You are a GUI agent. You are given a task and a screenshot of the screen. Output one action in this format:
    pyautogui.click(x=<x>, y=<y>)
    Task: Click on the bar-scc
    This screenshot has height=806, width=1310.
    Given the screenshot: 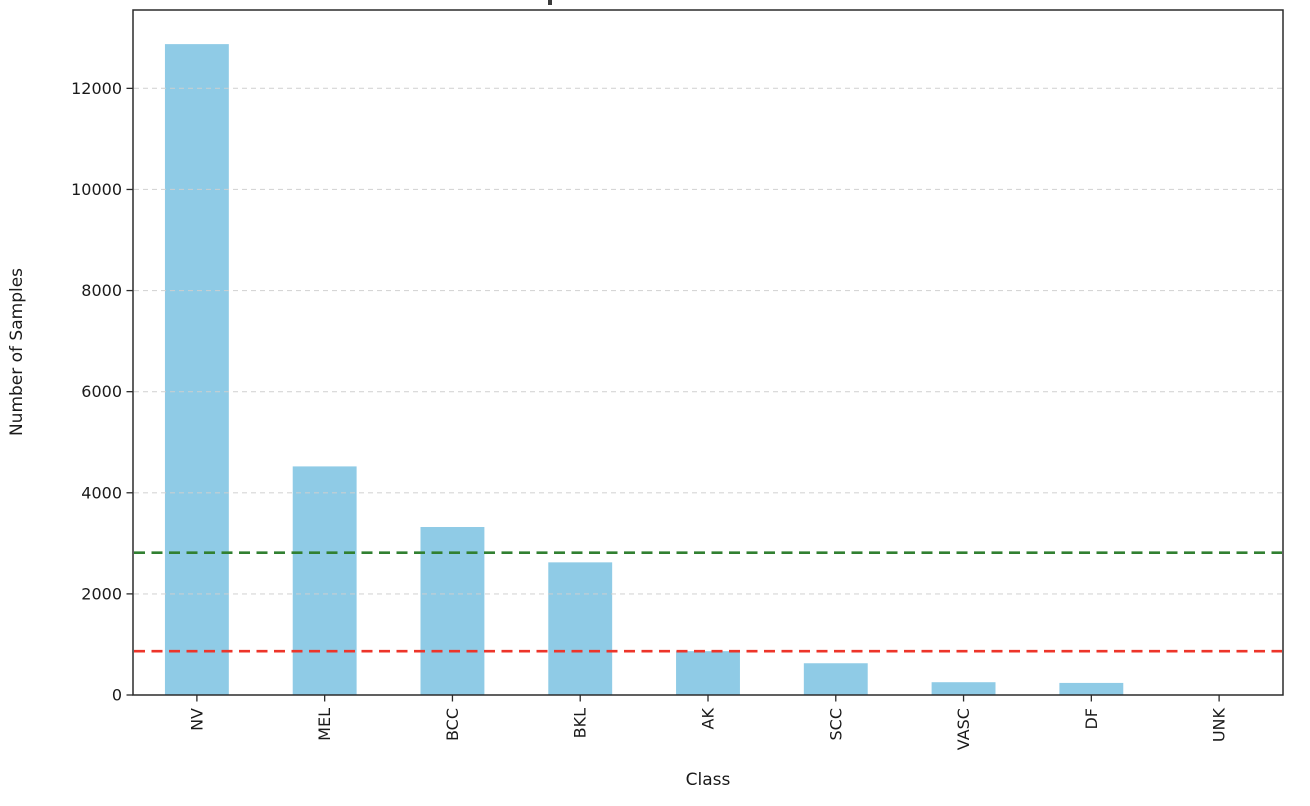 What is the action you would take?
    pyautogui.click(x=835, y=679)
    